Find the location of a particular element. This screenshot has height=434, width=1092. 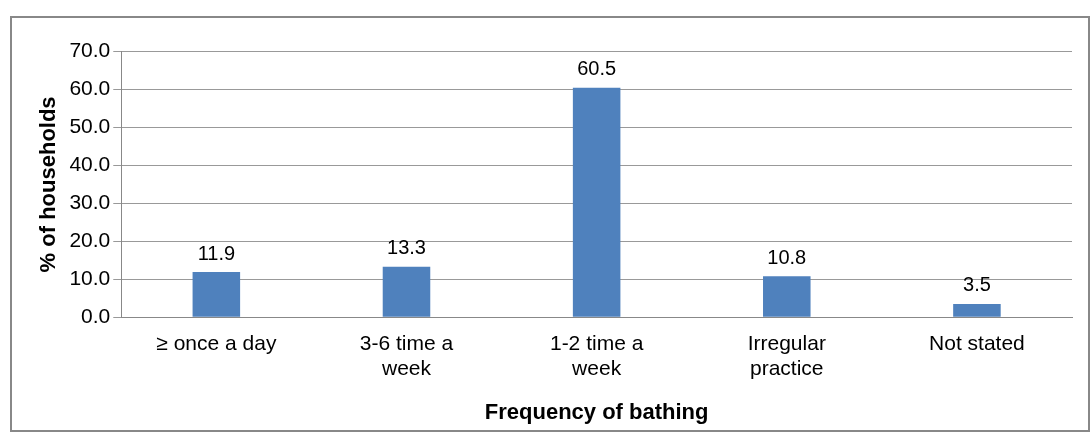

y-axis-title: % of households is located at coordinates (48, 184).